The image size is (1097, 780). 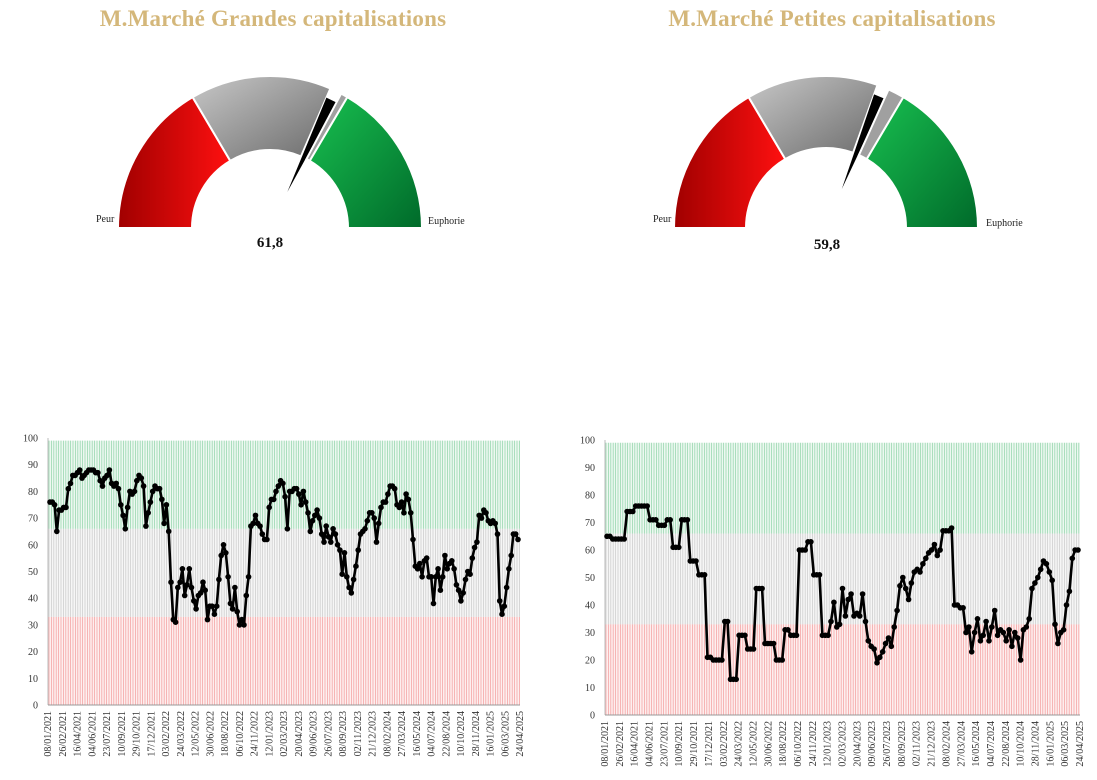 What do you see at coordinates (783, 744) in the screenshot?
I see `x-tick-label: 18/08/2022` at bounding box center [783, 744].